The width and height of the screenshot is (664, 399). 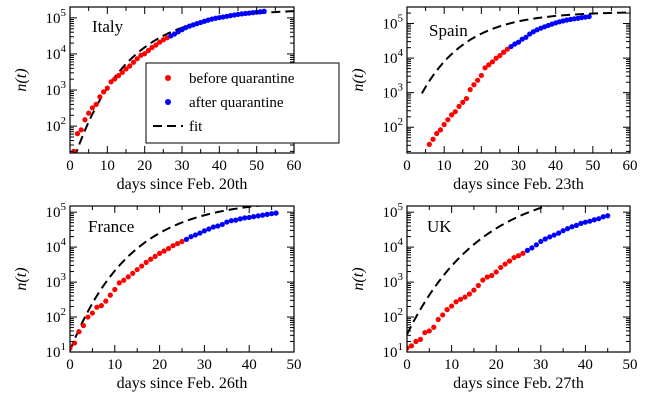 I want to click on legend: before quarantine after quarantine fit, so click(x=242, y=103).